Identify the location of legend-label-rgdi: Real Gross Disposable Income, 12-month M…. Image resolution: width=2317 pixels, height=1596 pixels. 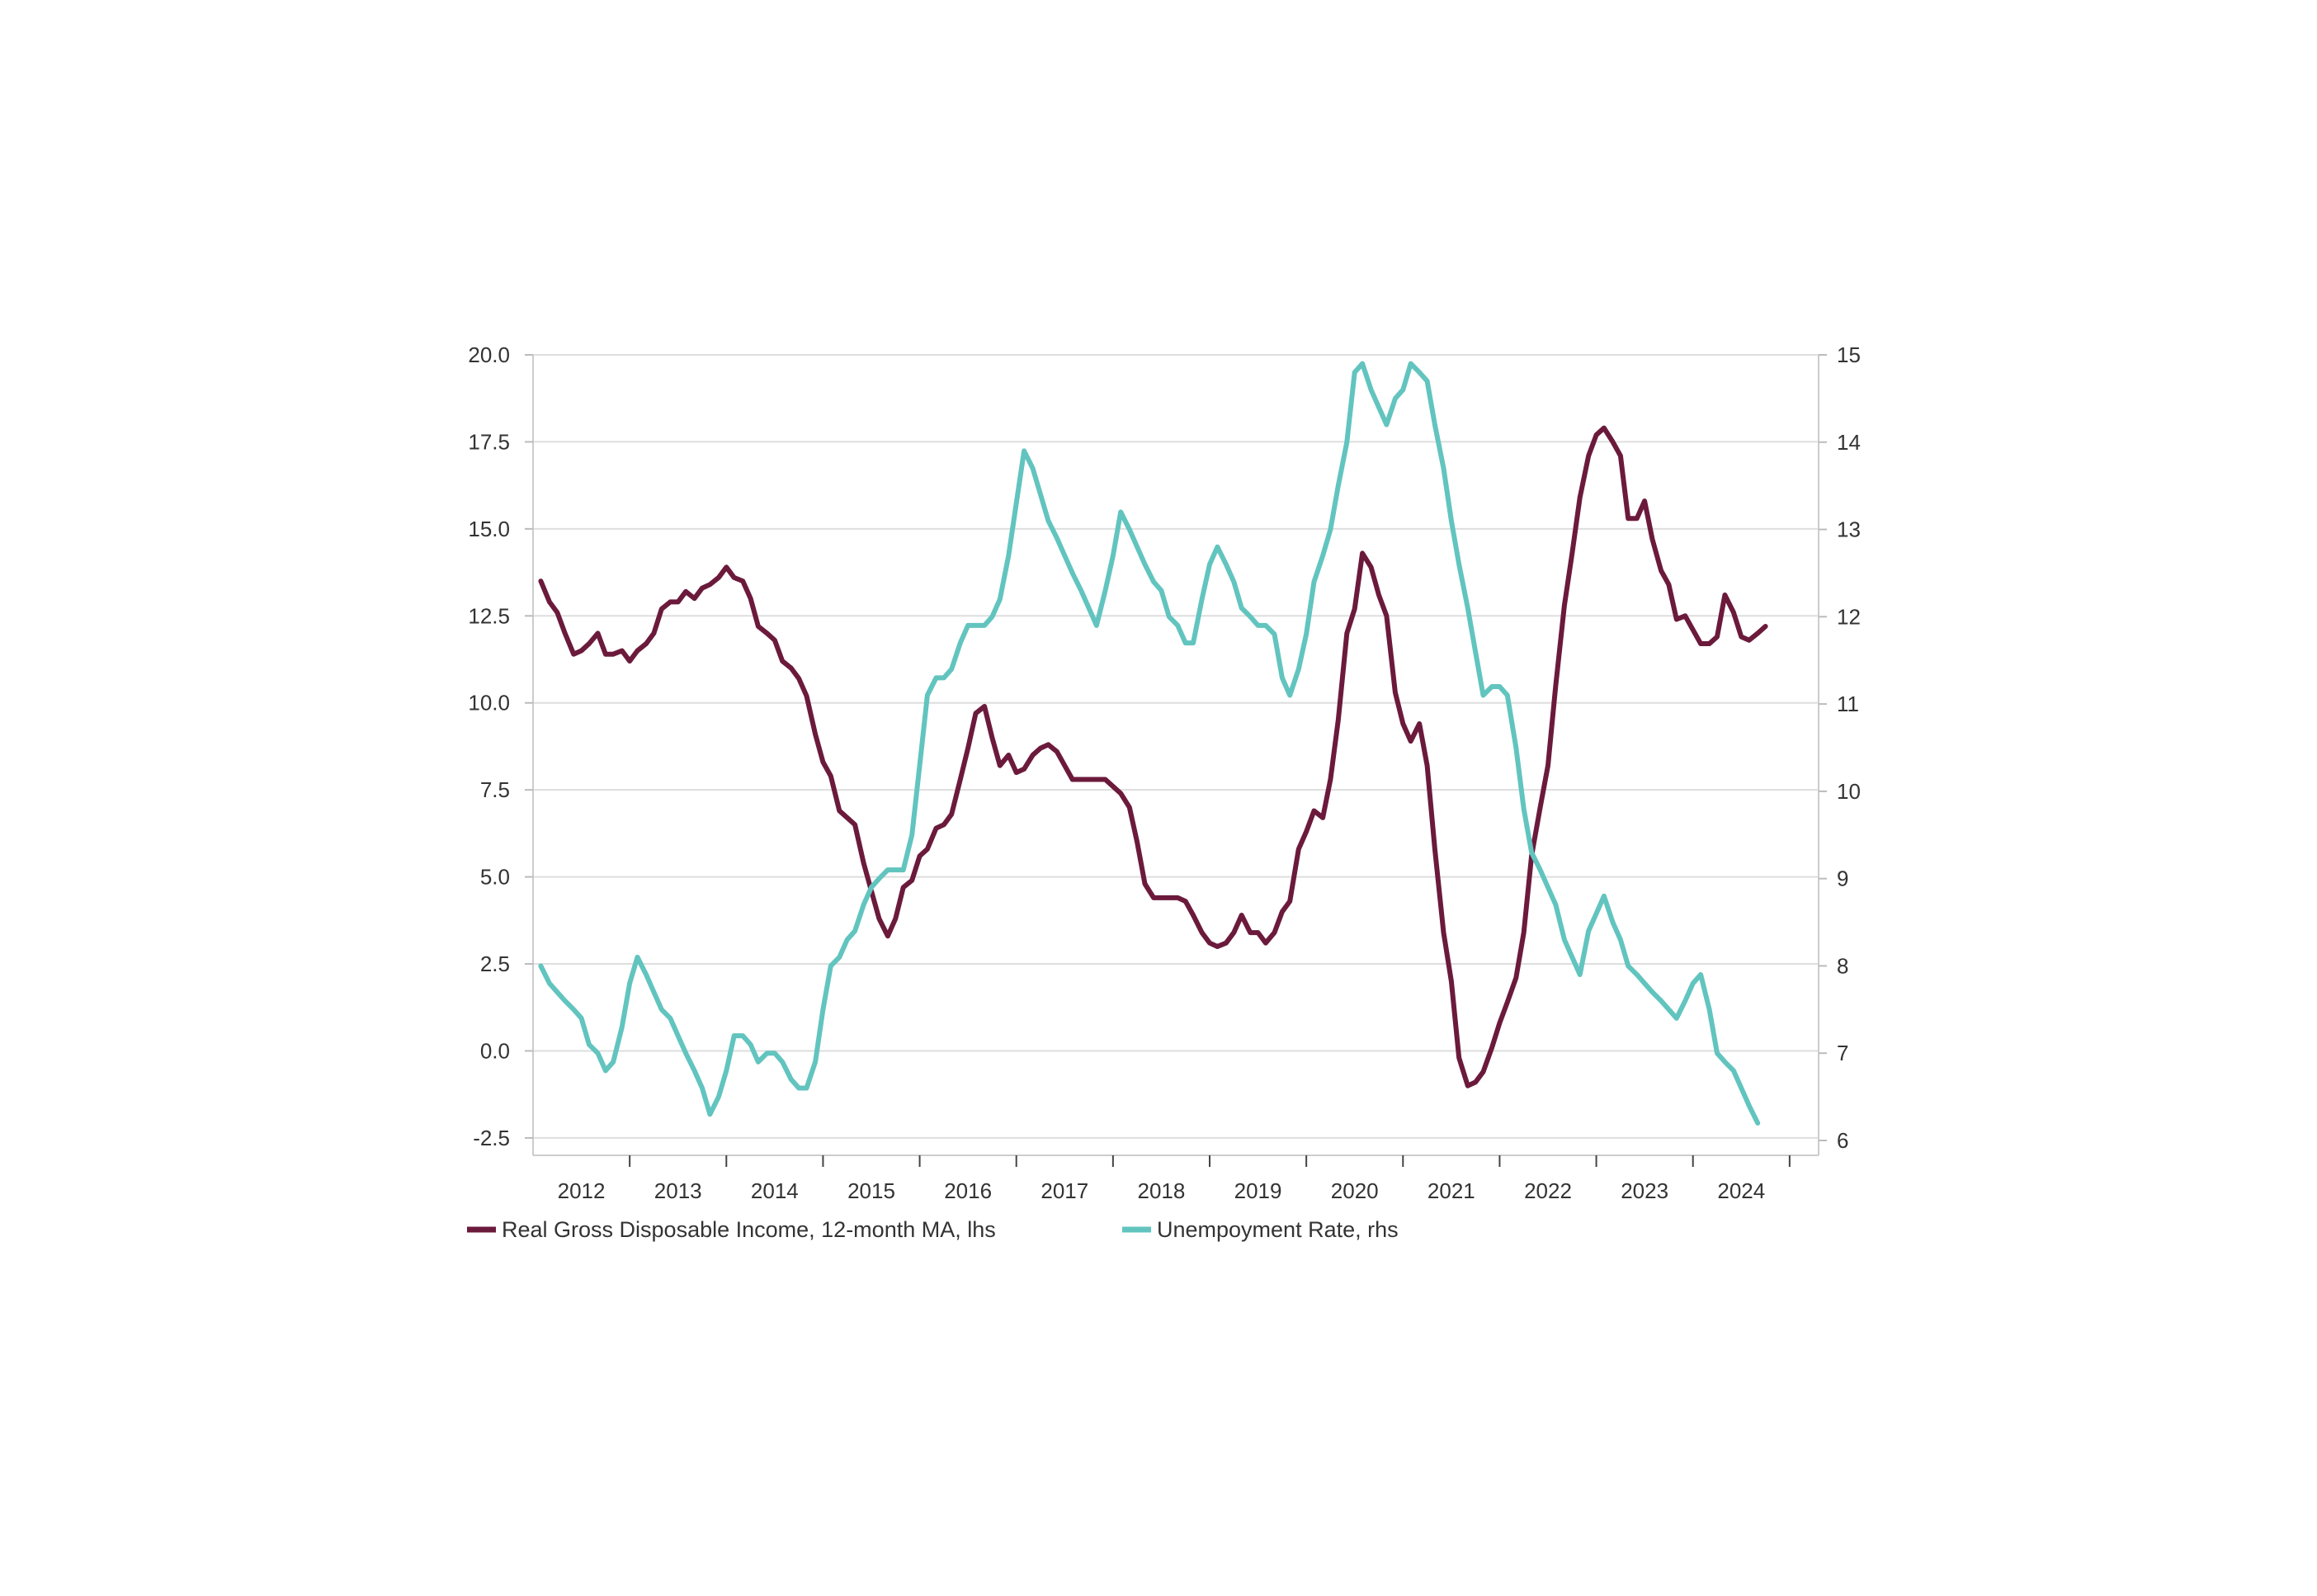
(749, 1229).